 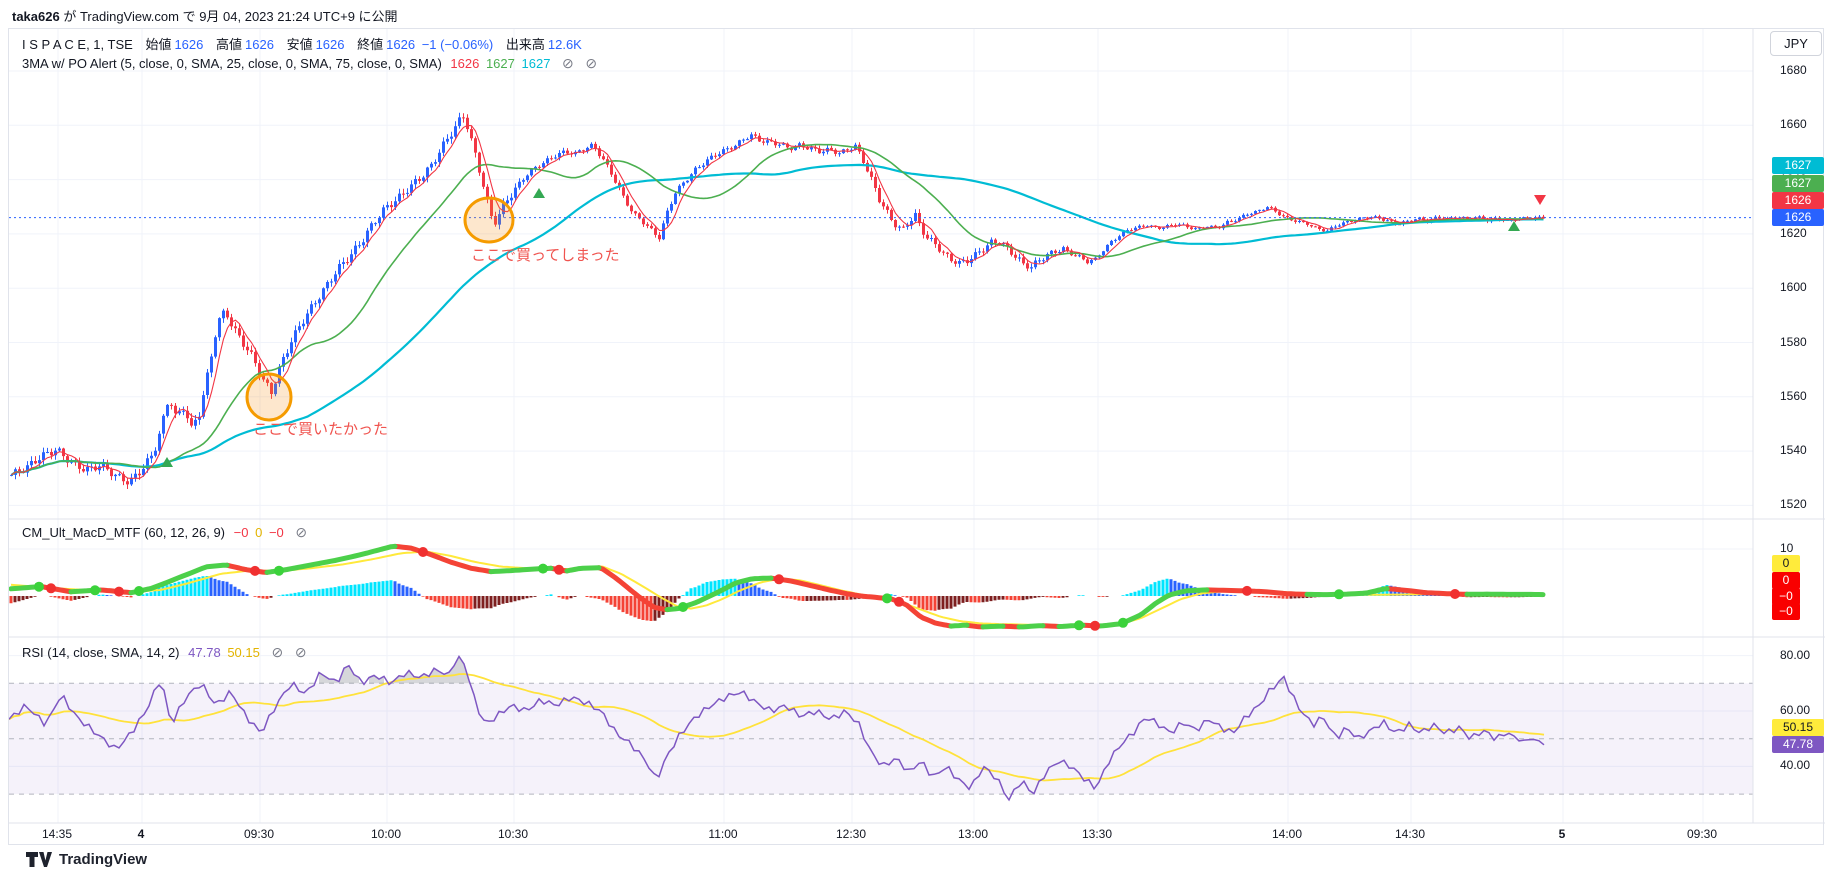 I want to click on brand-name: TradingView, so click(x=103, y=859).